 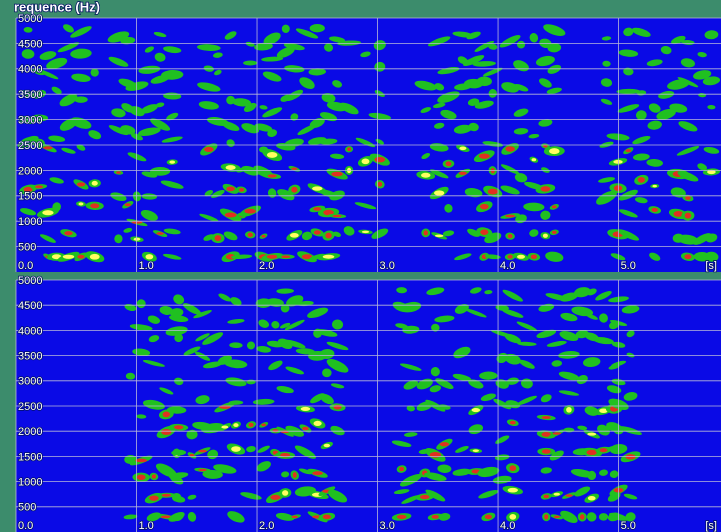 What do you see at coordinates (30, 306) in the screenshot?
I see `y-tick-label: 4500` at bounding box center [30, 306].